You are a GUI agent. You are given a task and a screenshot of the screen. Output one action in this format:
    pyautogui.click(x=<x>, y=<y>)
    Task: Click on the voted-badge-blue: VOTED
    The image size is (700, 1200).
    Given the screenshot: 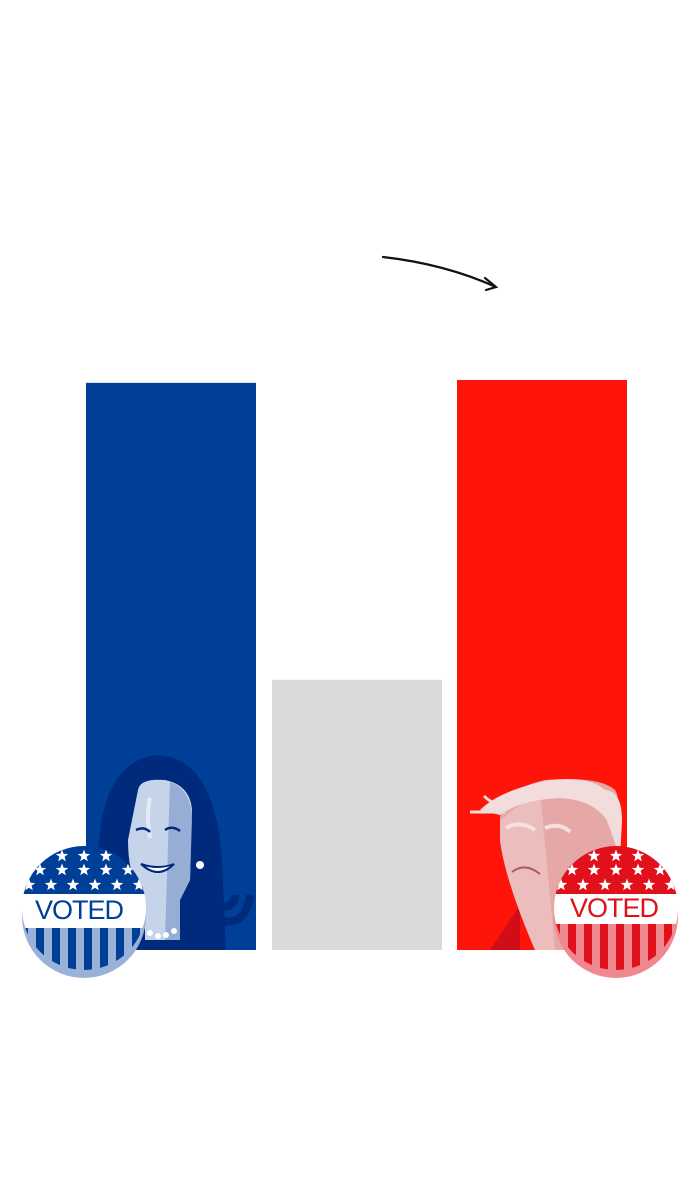 What is the action you would take?
    pyautogui.click(x=84, y=912)
    